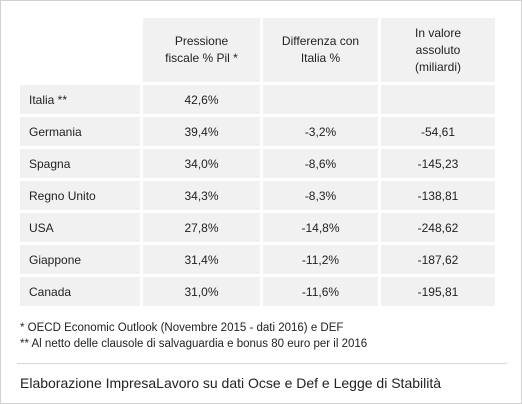  Describe the element at coordinates (201, 58) in the screenshot. I see `header-pressione-line2: fiscale % Pil *` at that location.